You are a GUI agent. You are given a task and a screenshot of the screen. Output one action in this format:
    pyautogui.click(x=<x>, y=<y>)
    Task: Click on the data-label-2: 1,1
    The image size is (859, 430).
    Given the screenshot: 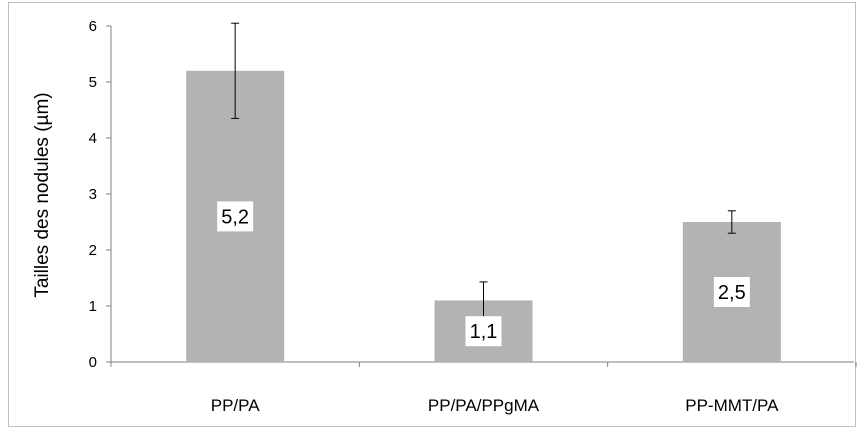 What is the action you would take?
    pyautogui.click(x=484, y=332)
    